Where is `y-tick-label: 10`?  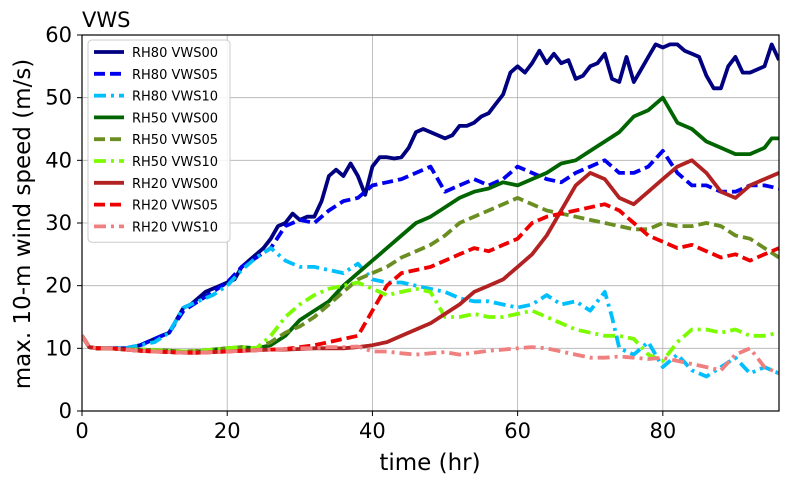
y-tick-label: 10 is located at coordinates (58, 348).